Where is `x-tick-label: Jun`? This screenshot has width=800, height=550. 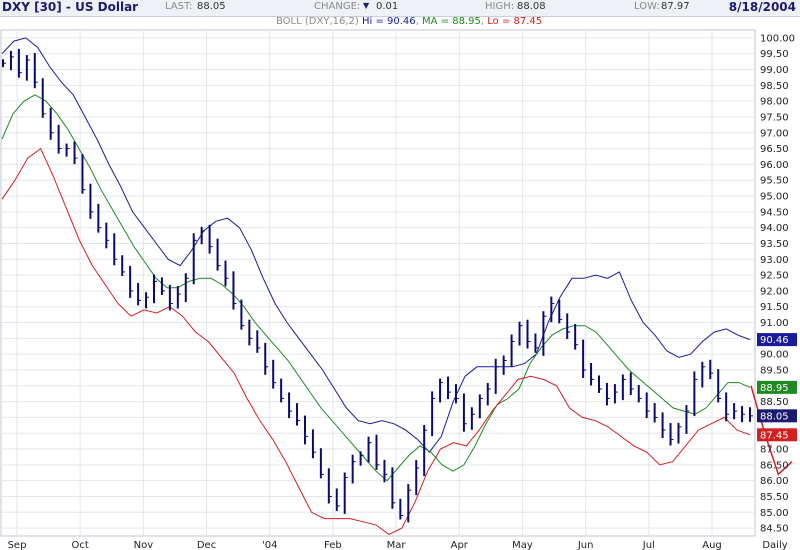
x-tick-label: Jun is located at coordinates (585, 545).